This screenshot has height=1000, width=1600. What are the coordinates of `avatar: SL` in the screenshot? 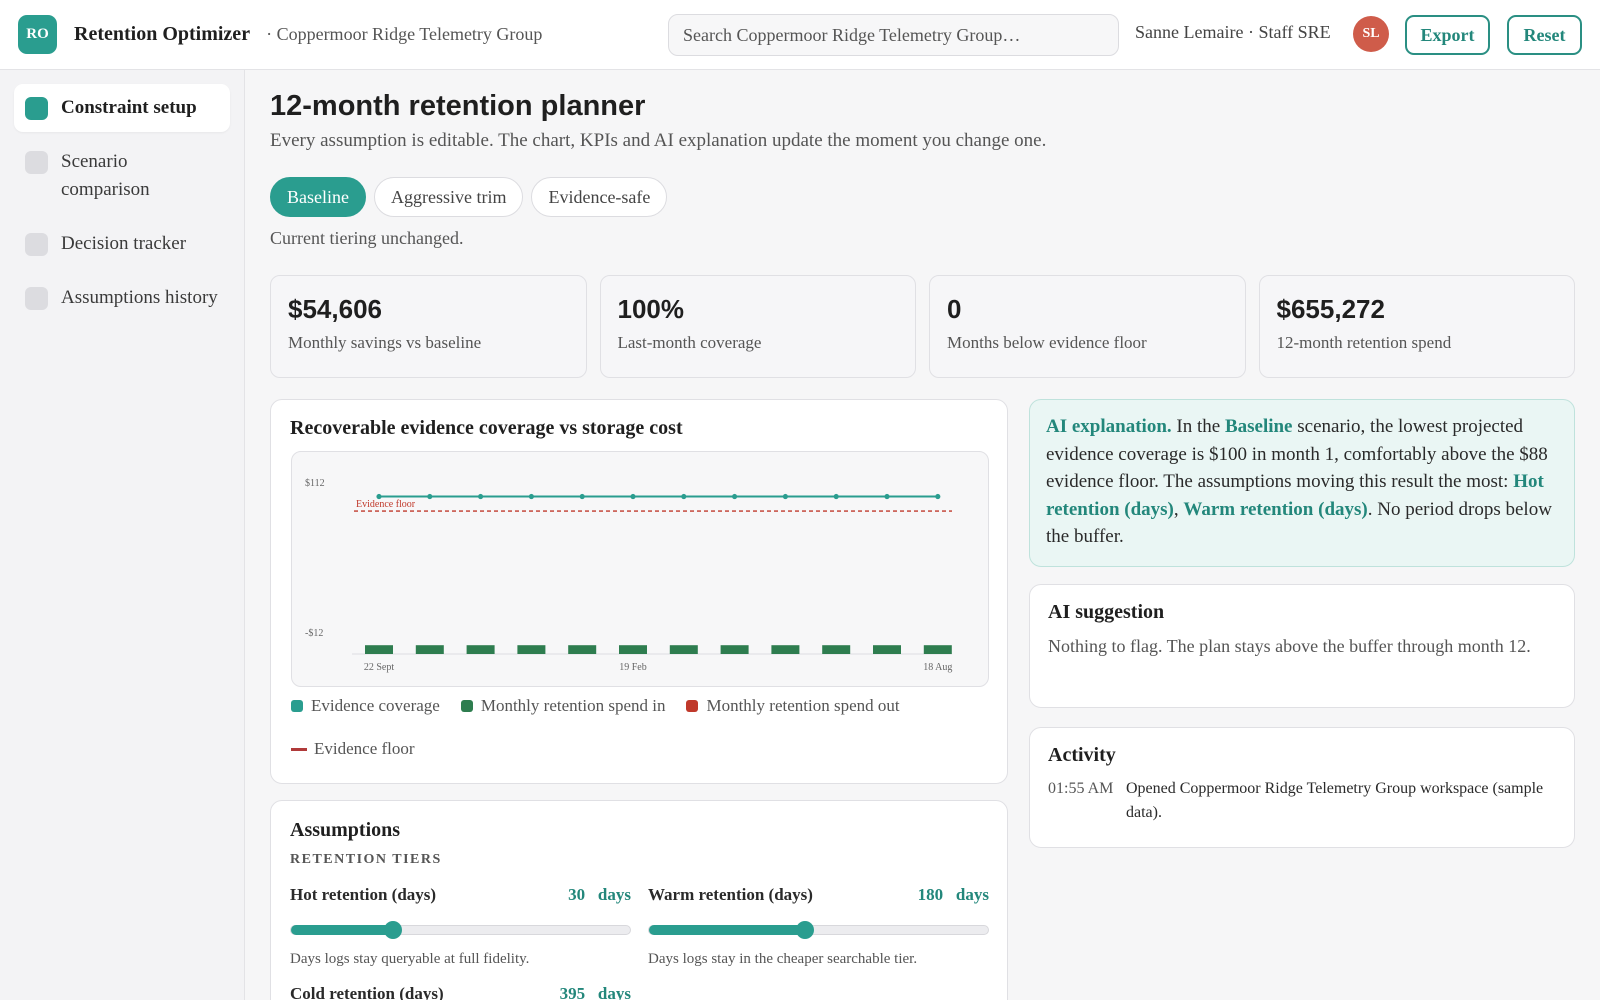 It's located at (1371, 34).